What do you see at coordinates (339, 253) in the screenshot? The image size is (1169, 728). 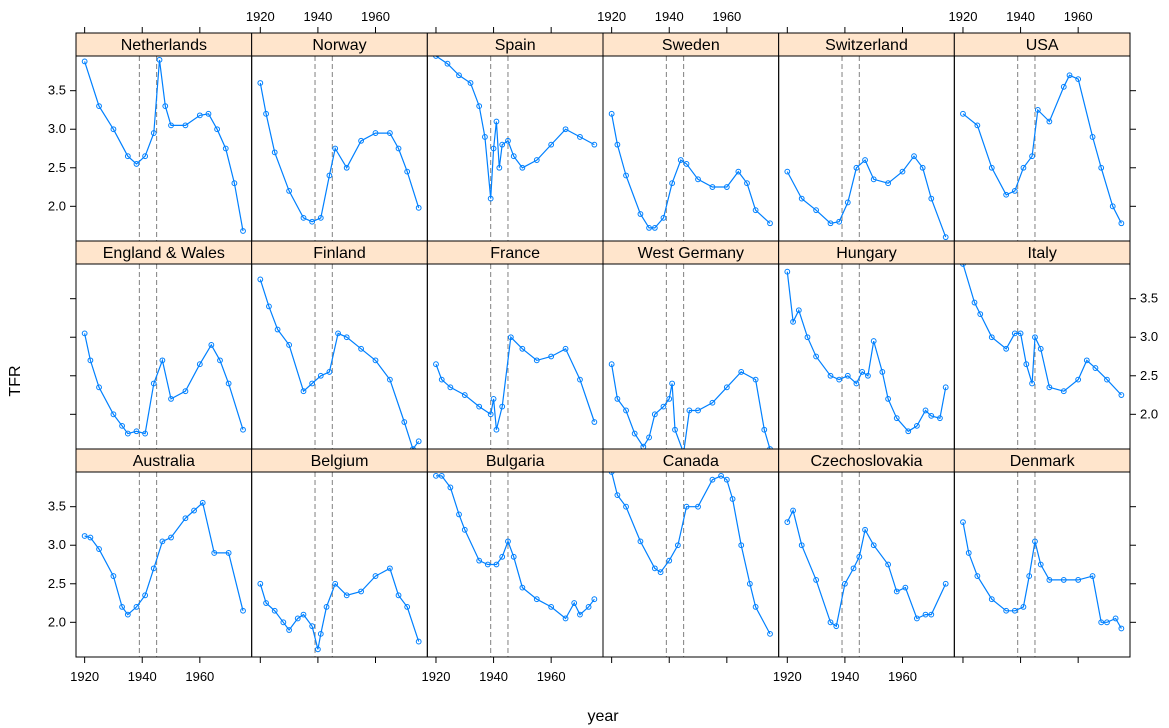 I see `panel-strip-label: Finland` at bounding box center [339, 253].